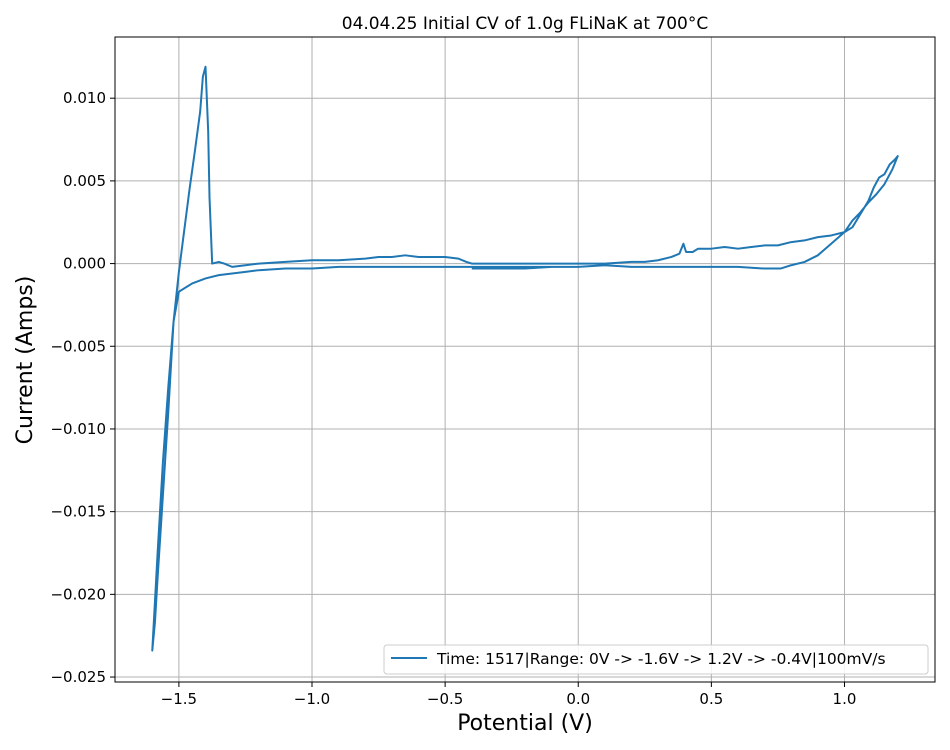 Image resolution: width=950 pixels, height=750 pixels. Describe the element at coordinates (78, 594) in the screenshot. I see `y-tick-label: −0.020` at that location.